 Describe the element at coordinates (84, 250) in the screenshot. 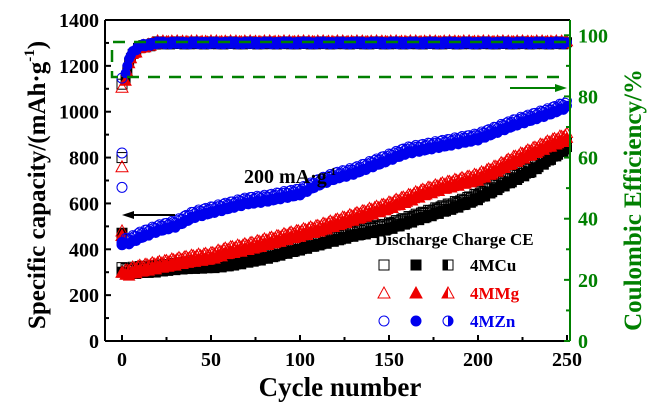

I see `y-tick-label: 400` at that location.